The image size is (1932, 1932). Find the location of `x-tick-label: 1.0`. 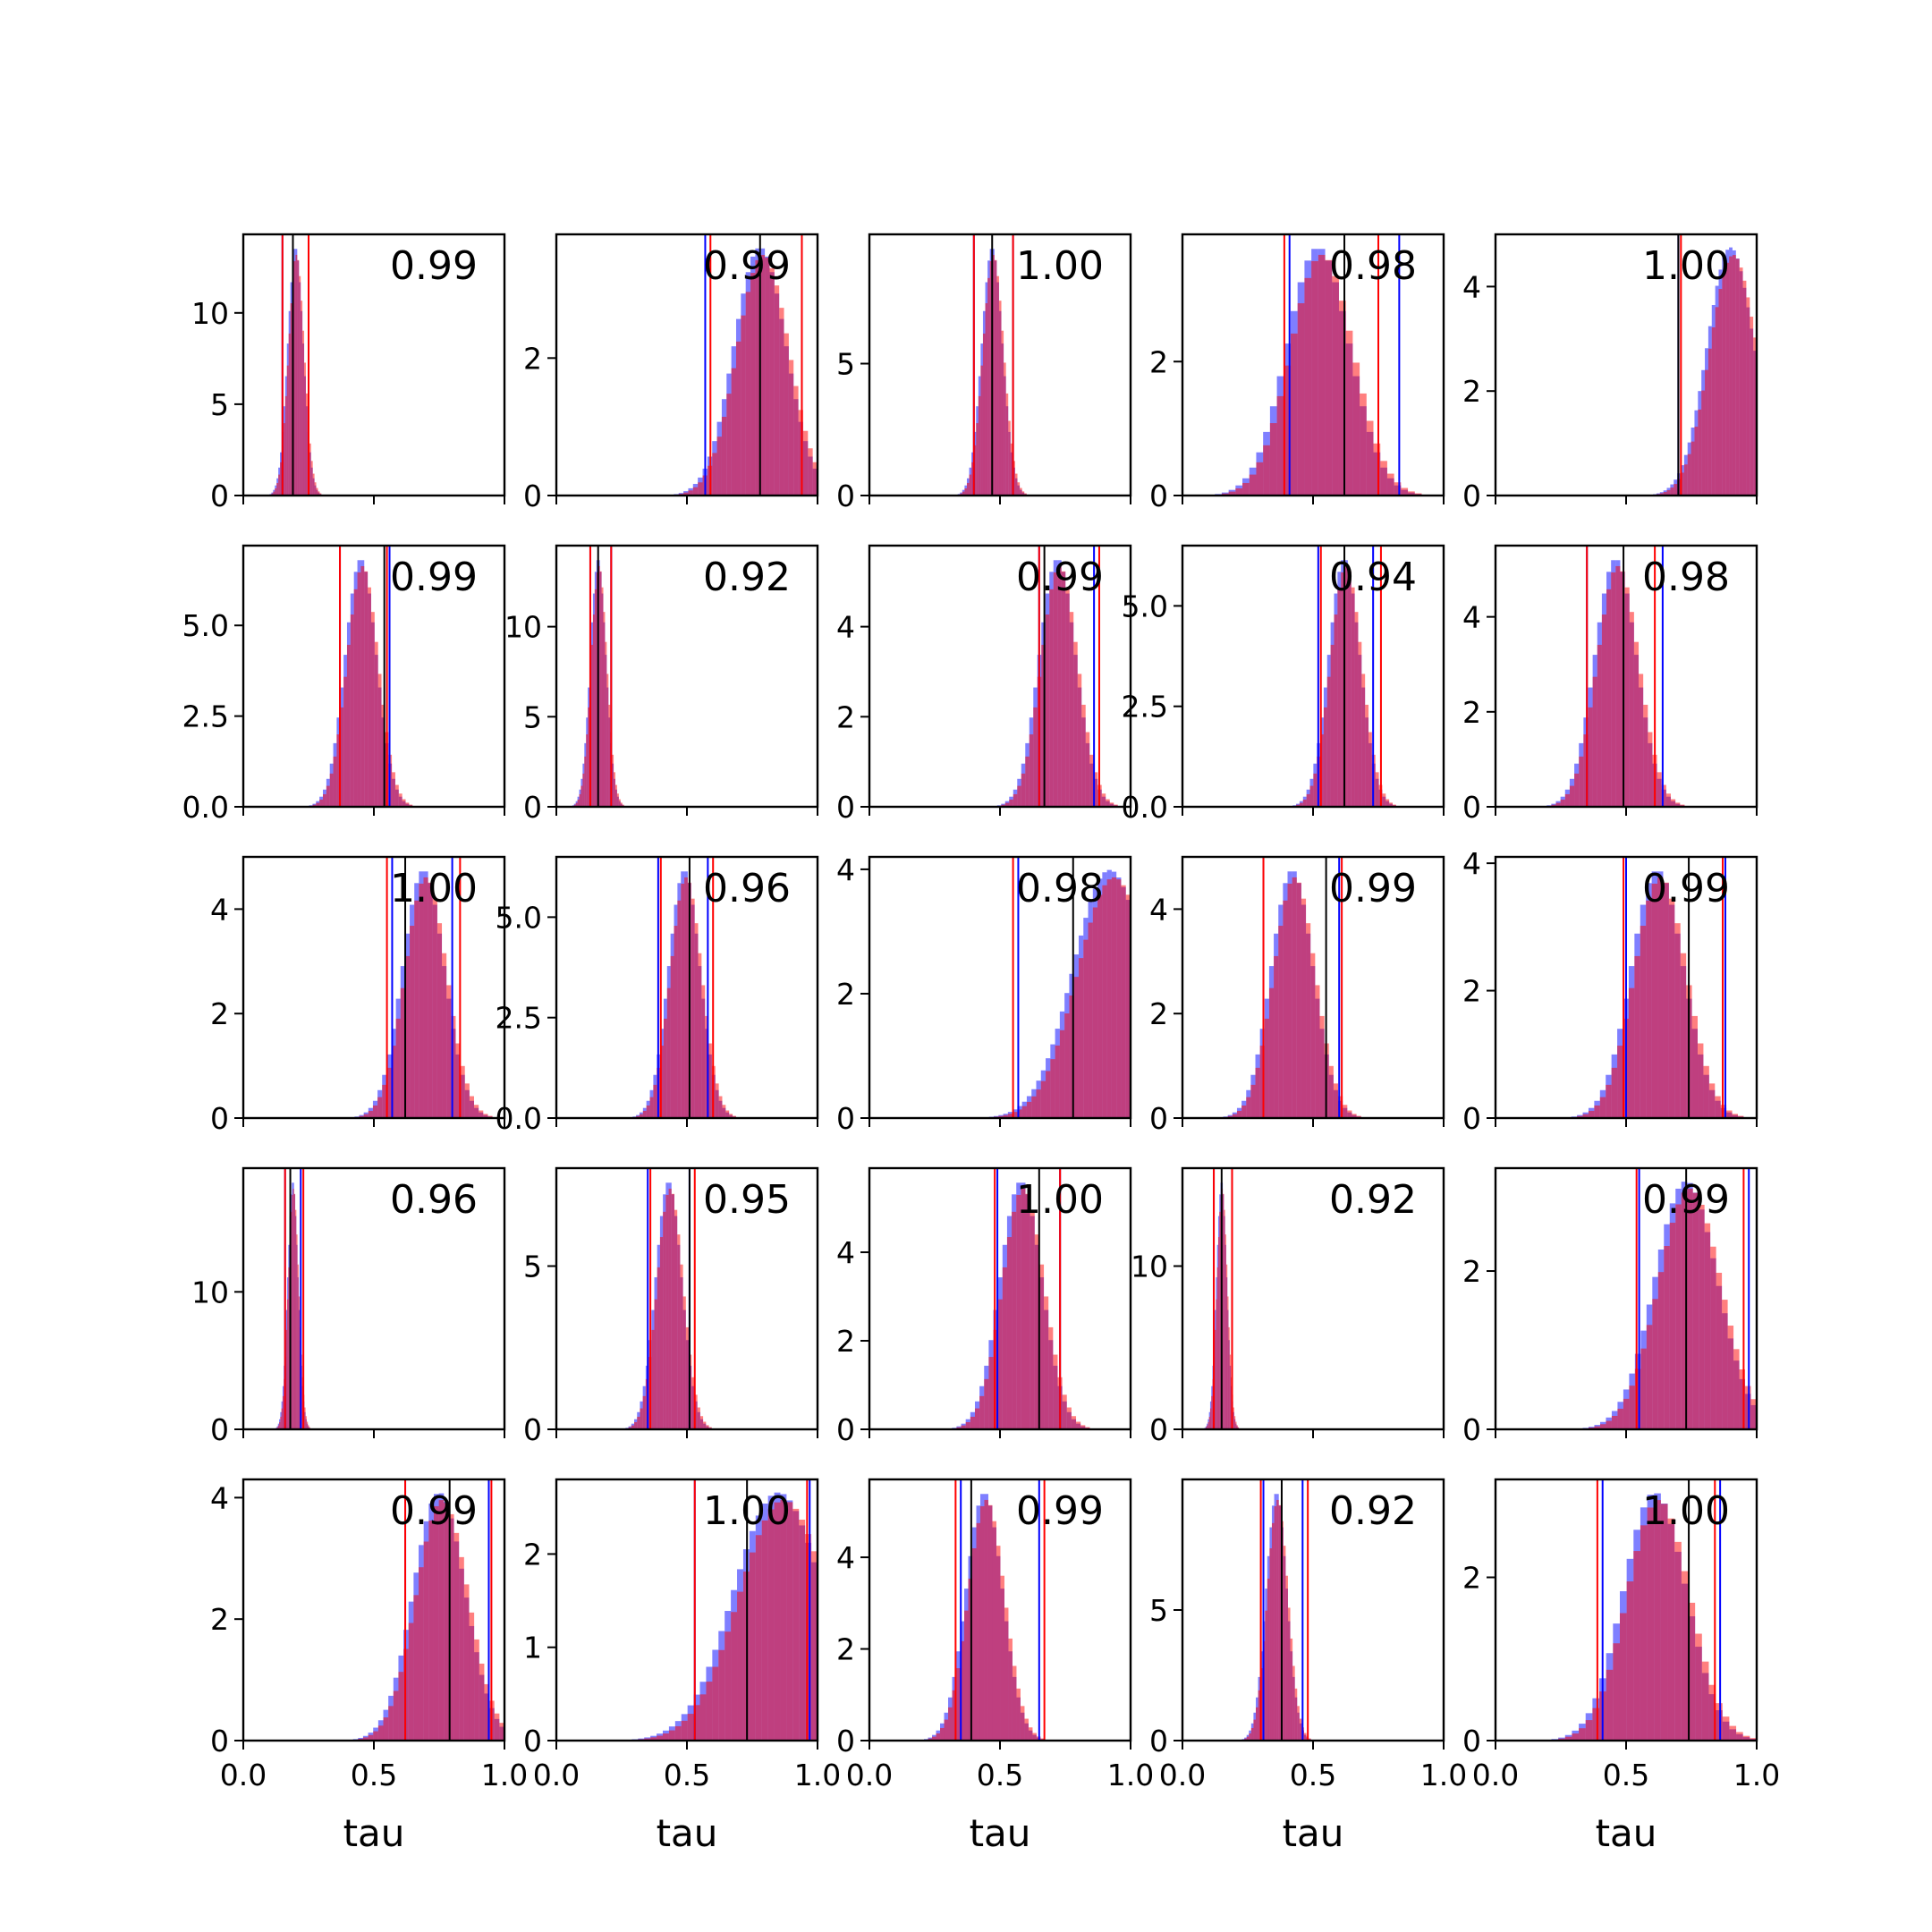

x-tick-label: 1.0 is located at coordinates (1443, 1775).